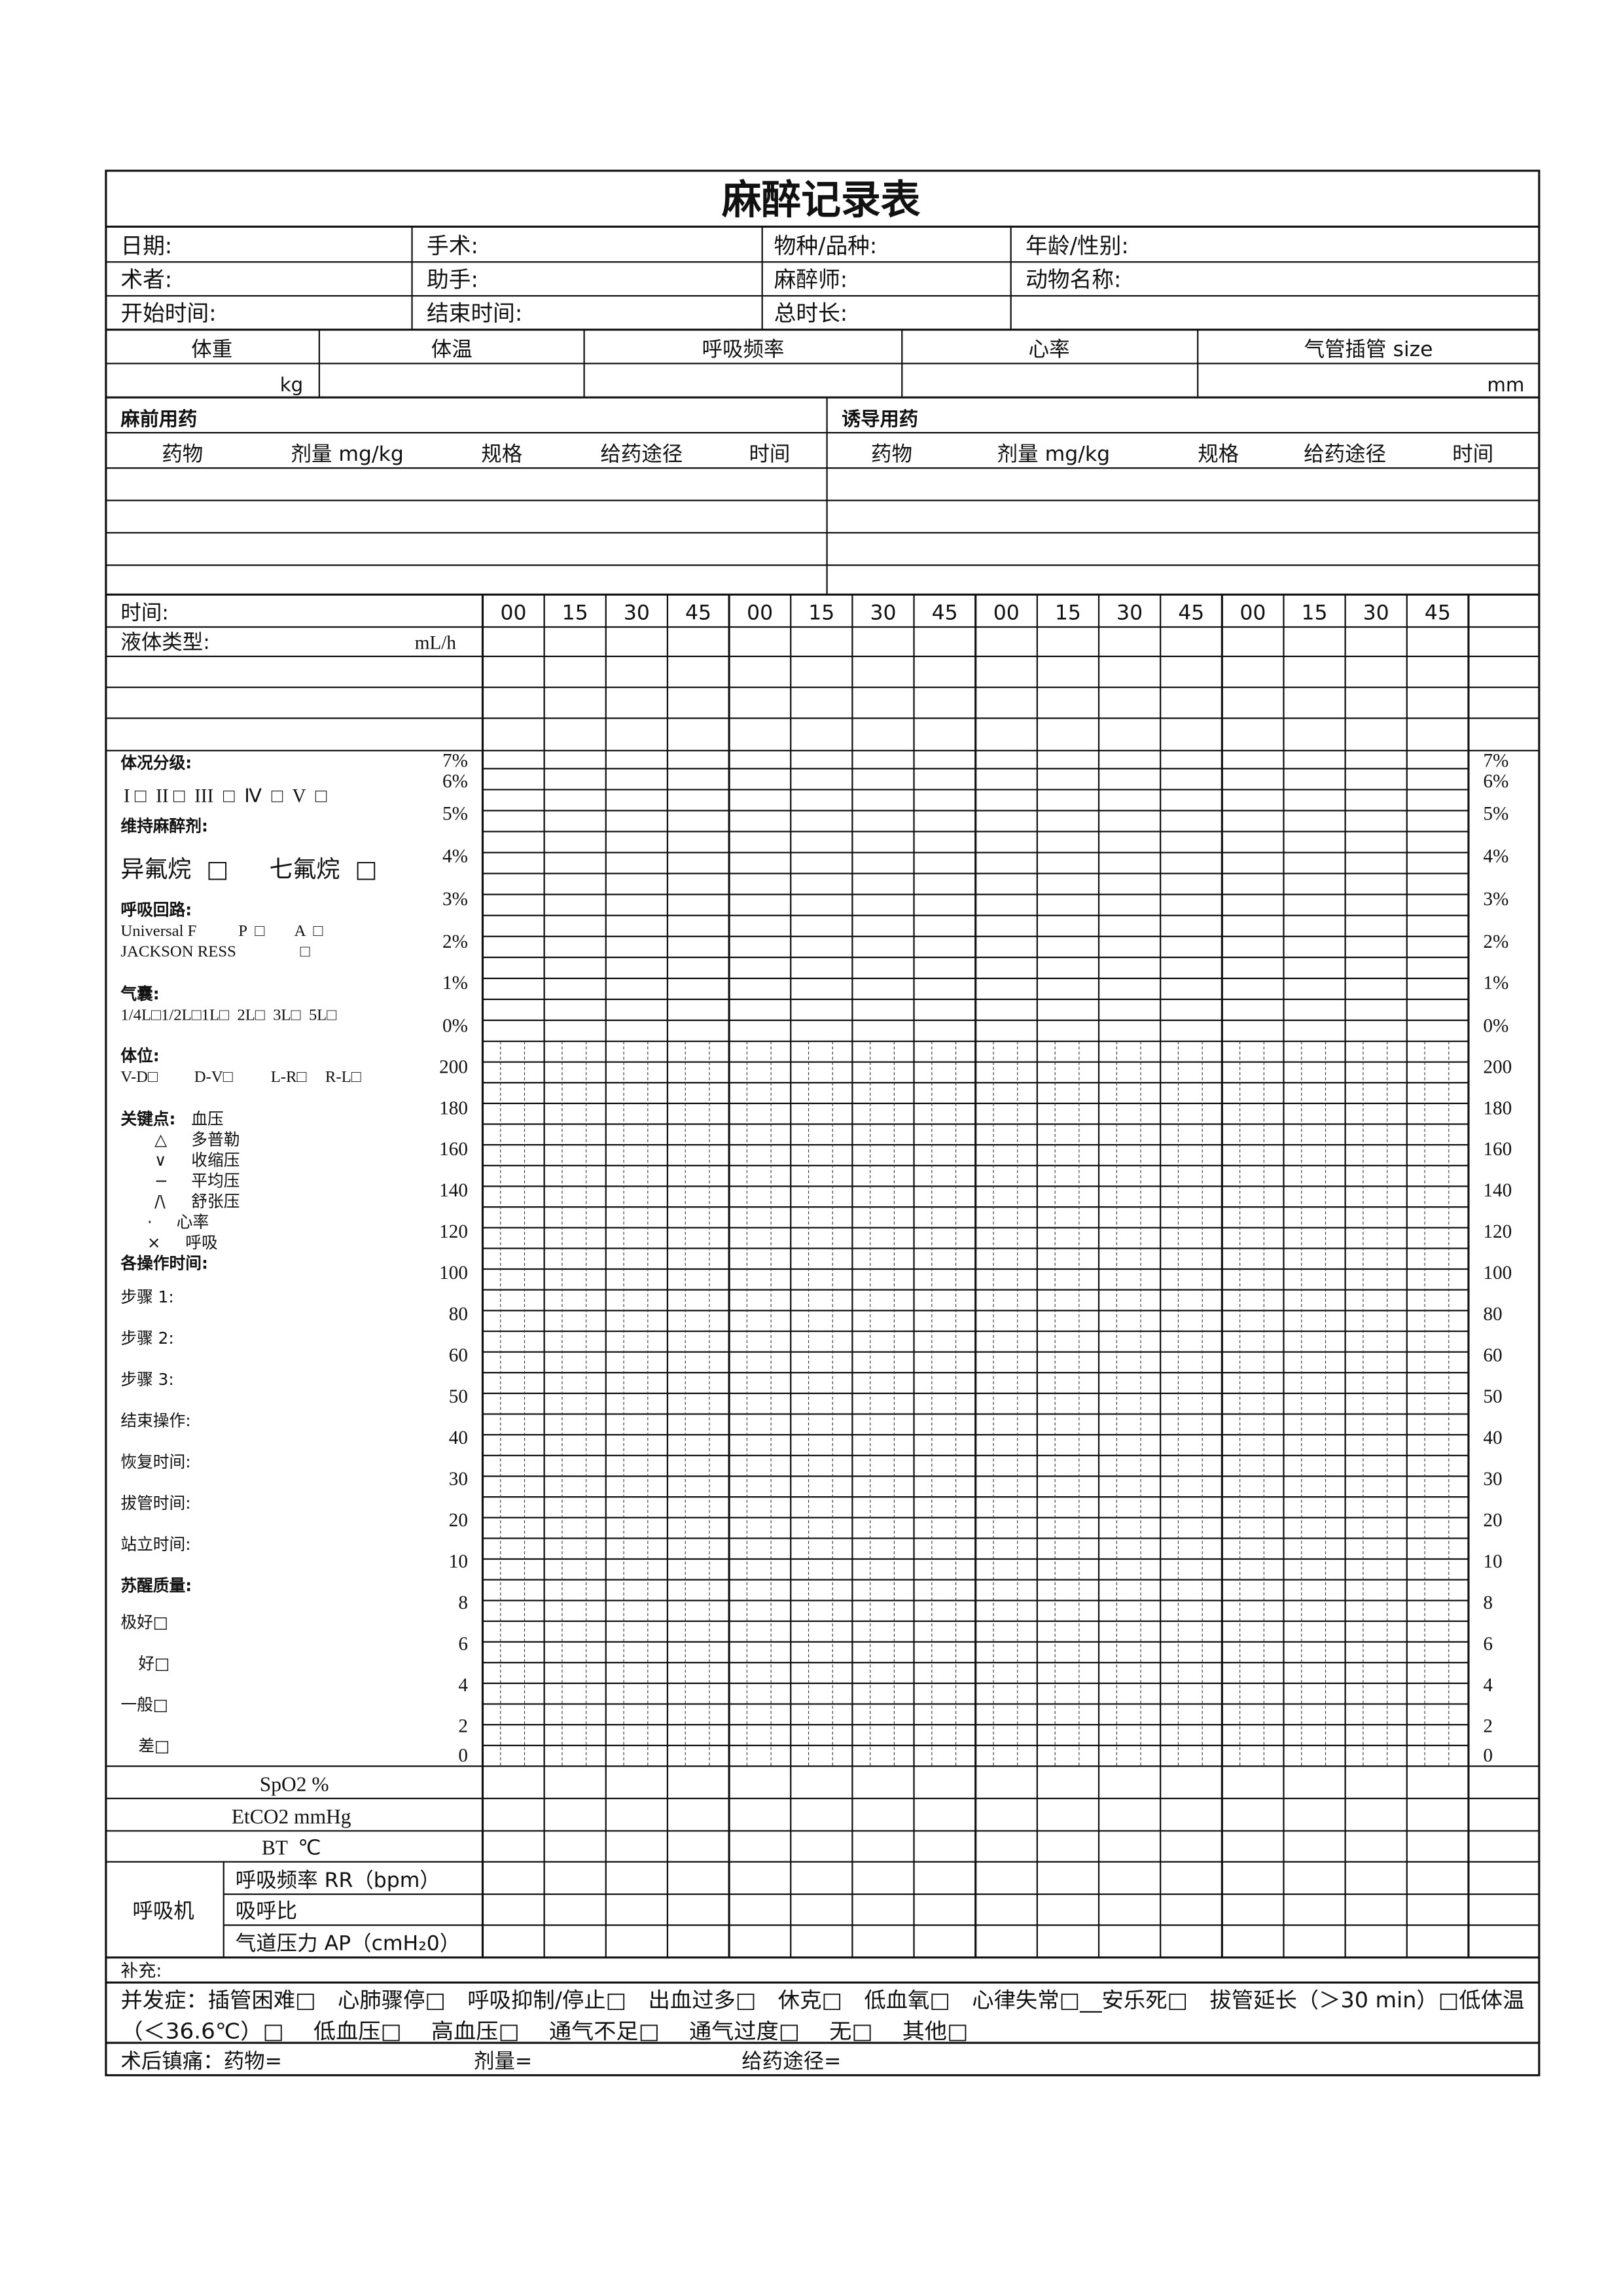 The width and height of the screenshot is (1623, 2296). Describe the element at coordinates (1495, 1025) in the screenshot. I see `percent-axis-label-right: 0%` at that location.